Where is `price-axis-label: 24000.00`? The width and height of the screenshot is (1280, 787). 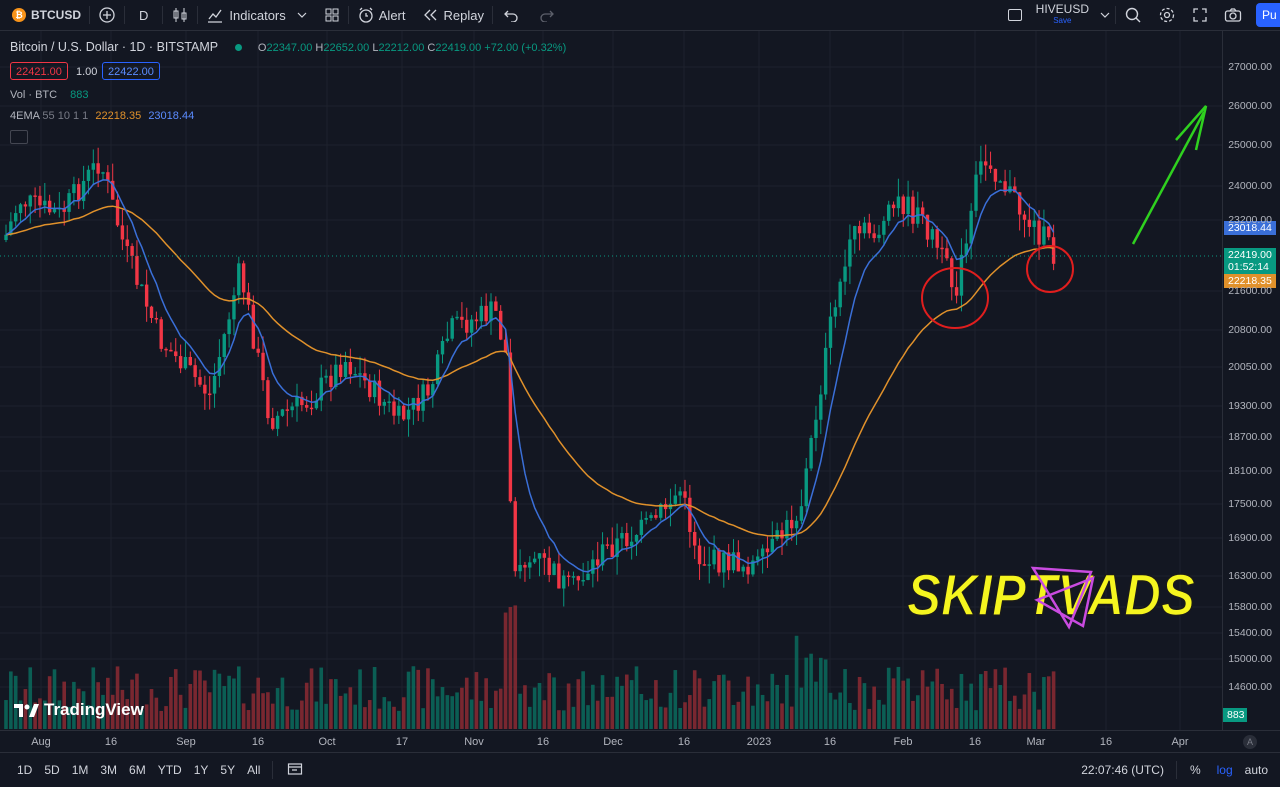 price-axis-label: 24000.00 is located at coordinates (1250, 186).